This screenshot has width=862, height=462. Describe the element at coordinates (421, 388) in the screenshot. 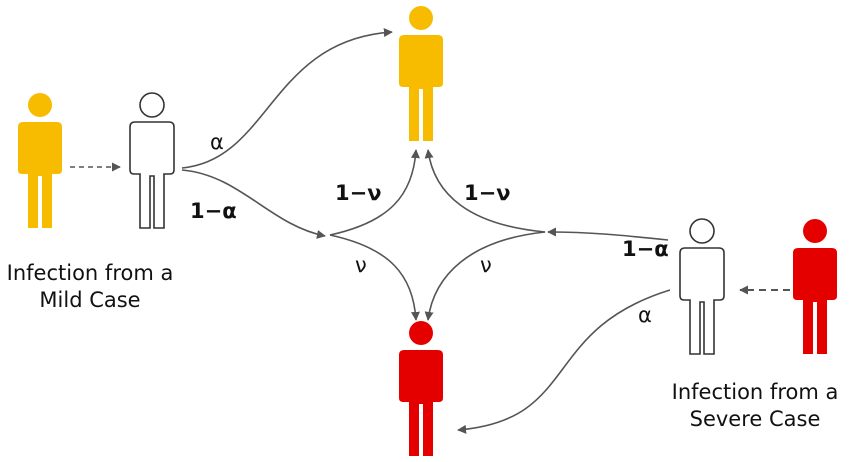

I see `severe-outcome-person-icon` at that location.